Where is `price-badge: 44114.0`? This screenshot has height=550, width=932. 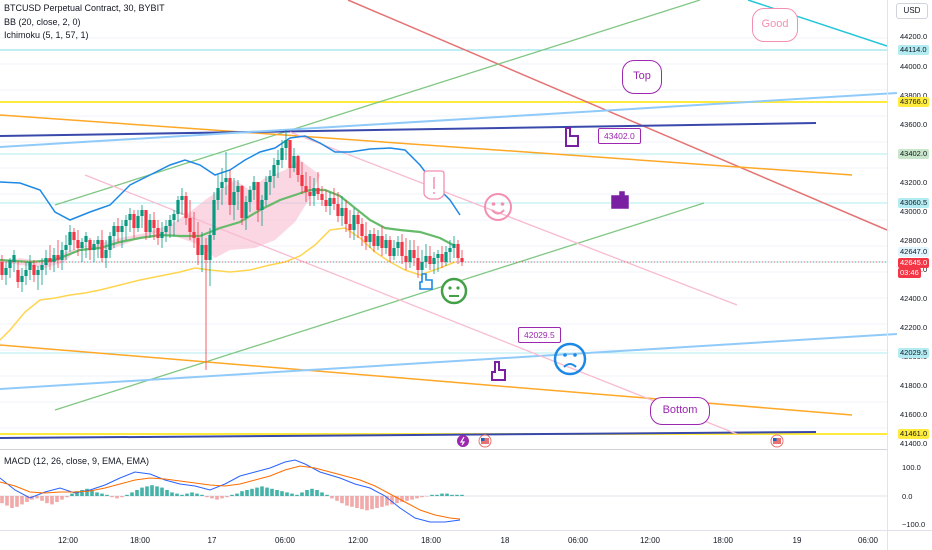
price-badge: 44114.0 is located at coordinates (913, 50).